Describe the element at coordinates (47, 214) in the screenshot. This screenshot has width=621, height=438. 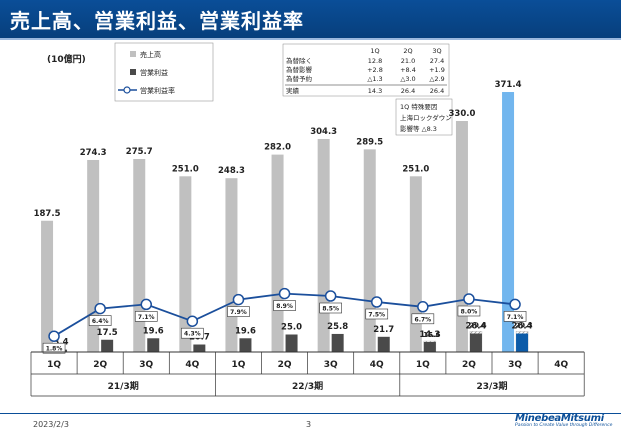
I see `sales-value-label: 187.5` at that location.